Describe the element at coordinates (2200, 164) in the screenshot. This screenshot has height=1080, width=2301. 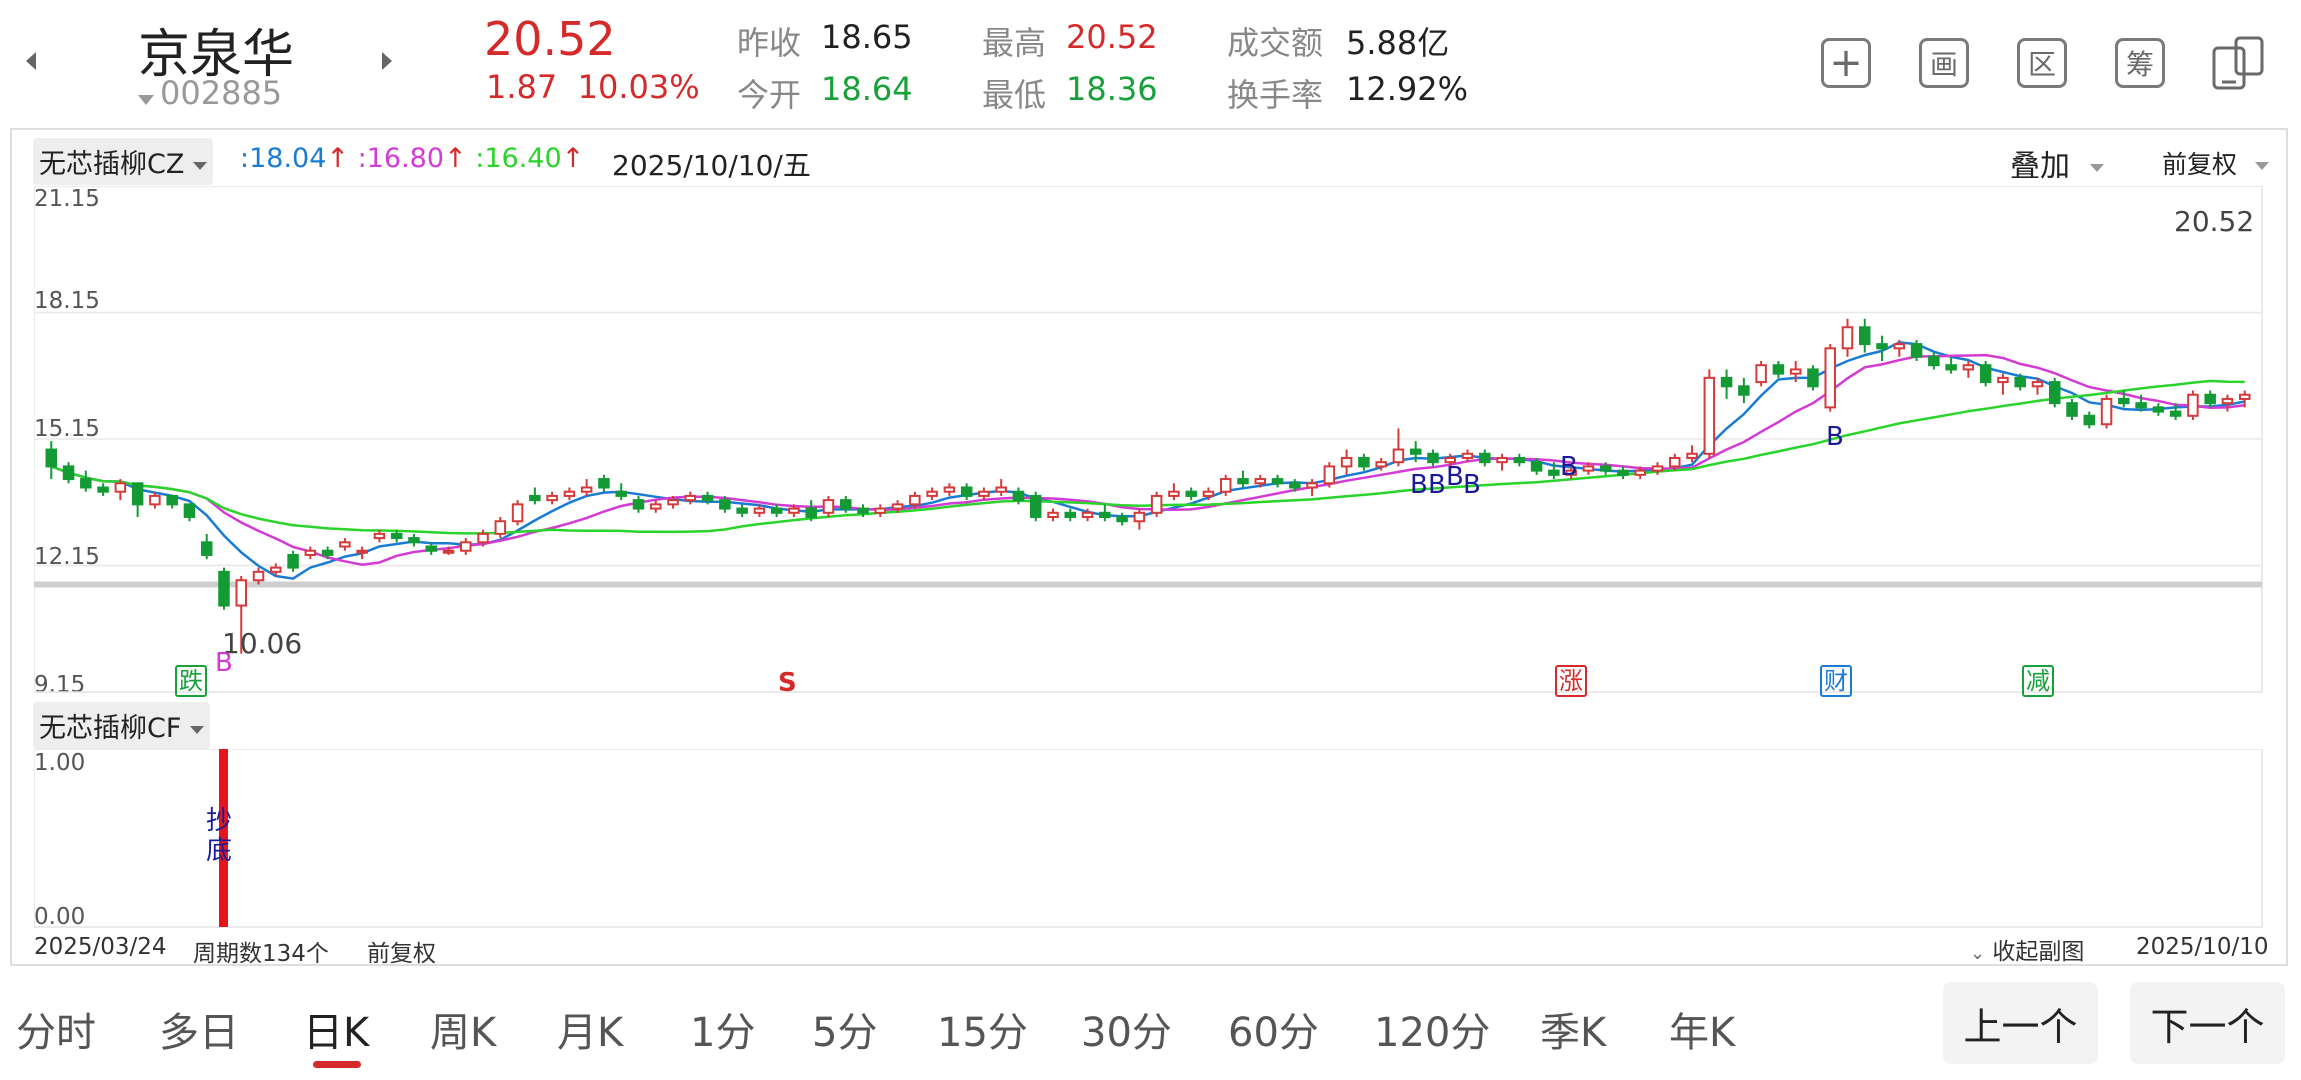
I see `adjust-label: 前复权` at that location.